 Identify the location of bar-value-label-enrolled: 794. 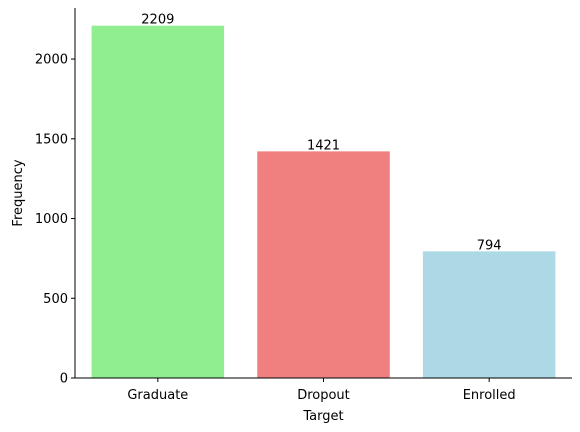
(489, 245).